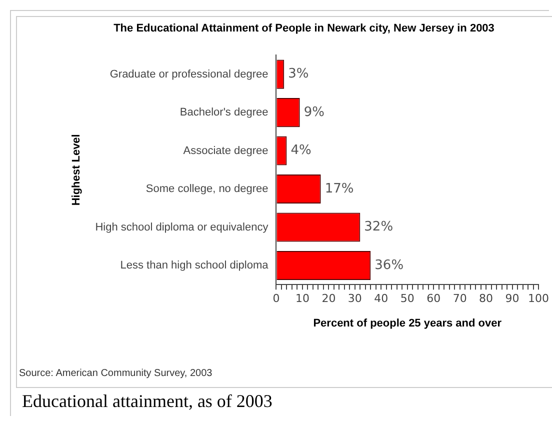 The height and width of the screenshot is (421, 552). I want to click on y-tick-label: Less than high school diploma, so click(195, 266).